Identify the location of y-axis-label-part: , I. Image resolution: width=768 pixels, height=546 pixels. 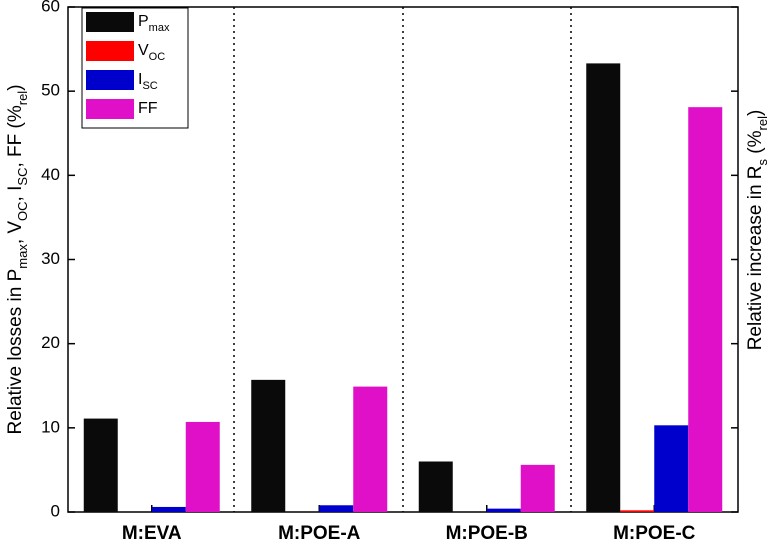
(15, 194).